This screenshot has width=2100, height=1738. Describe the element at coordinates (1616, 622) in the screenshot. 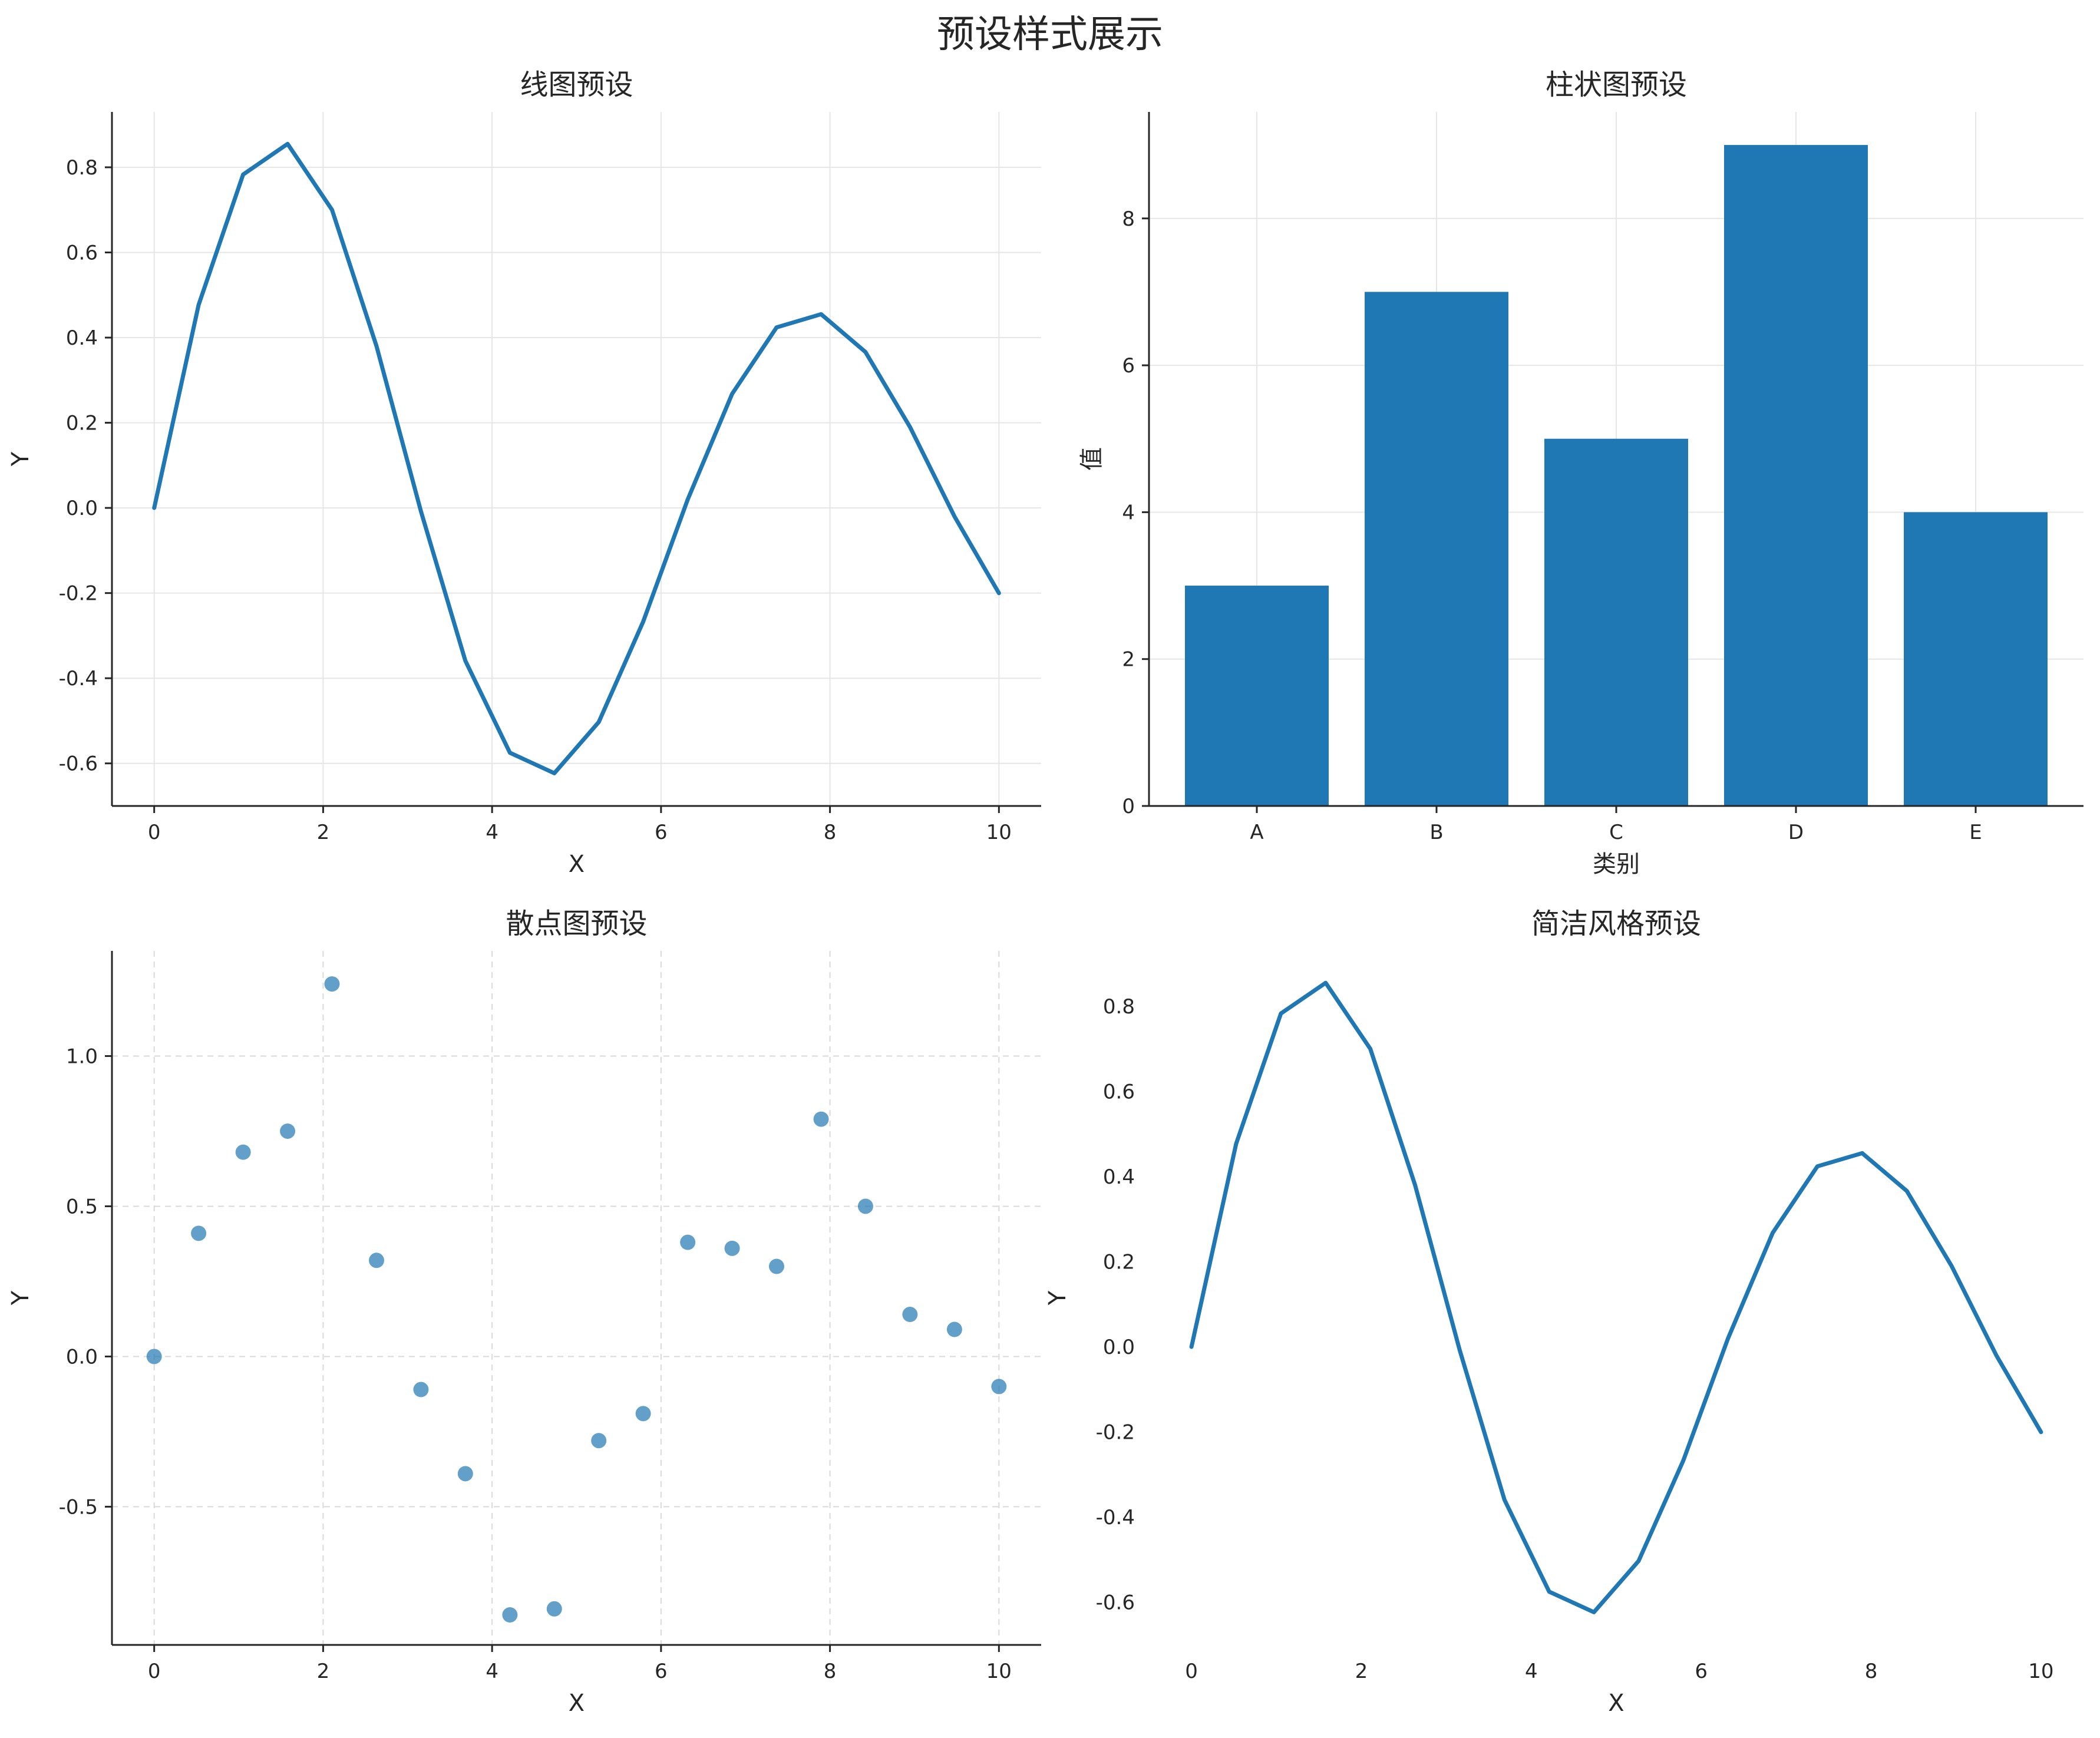

I see `bar-C` at that location.